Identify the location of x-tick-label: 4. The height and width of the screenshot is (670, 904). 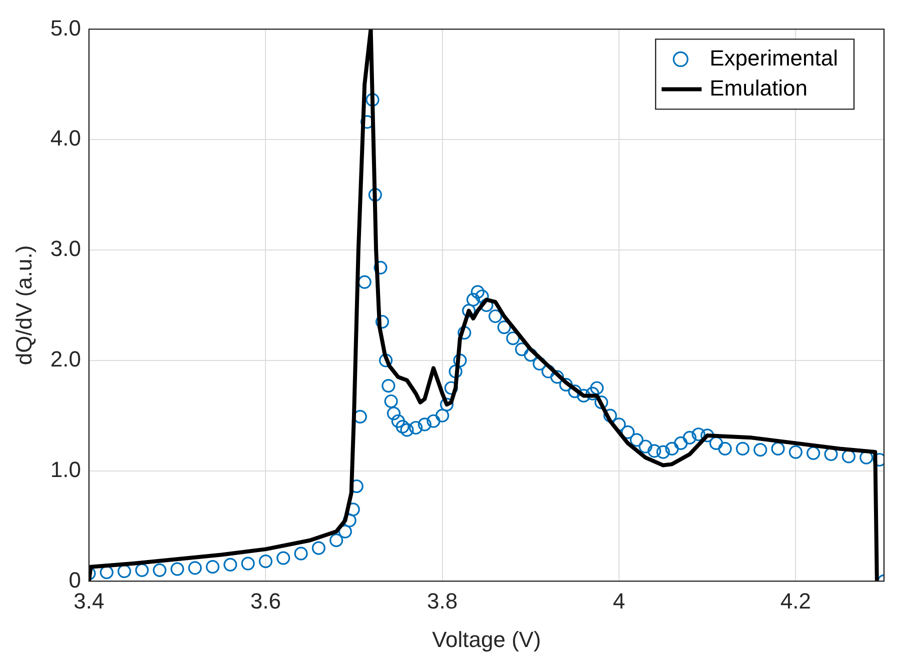
(619, 601).